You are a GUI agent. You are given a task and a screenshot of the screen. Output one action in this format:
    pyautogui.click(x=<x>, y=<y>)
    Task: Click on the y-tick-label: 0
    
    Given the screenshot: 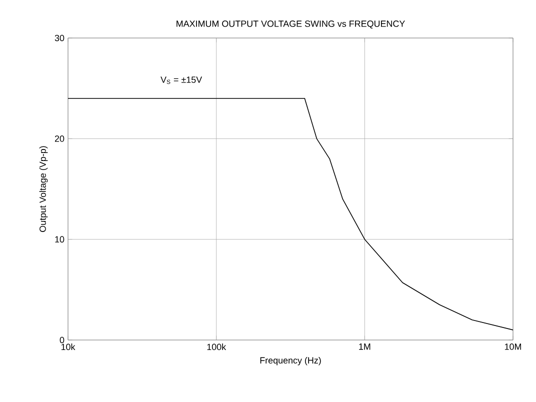 What is the action you would take?
    pyautogui.click(x=62, y=340)
    